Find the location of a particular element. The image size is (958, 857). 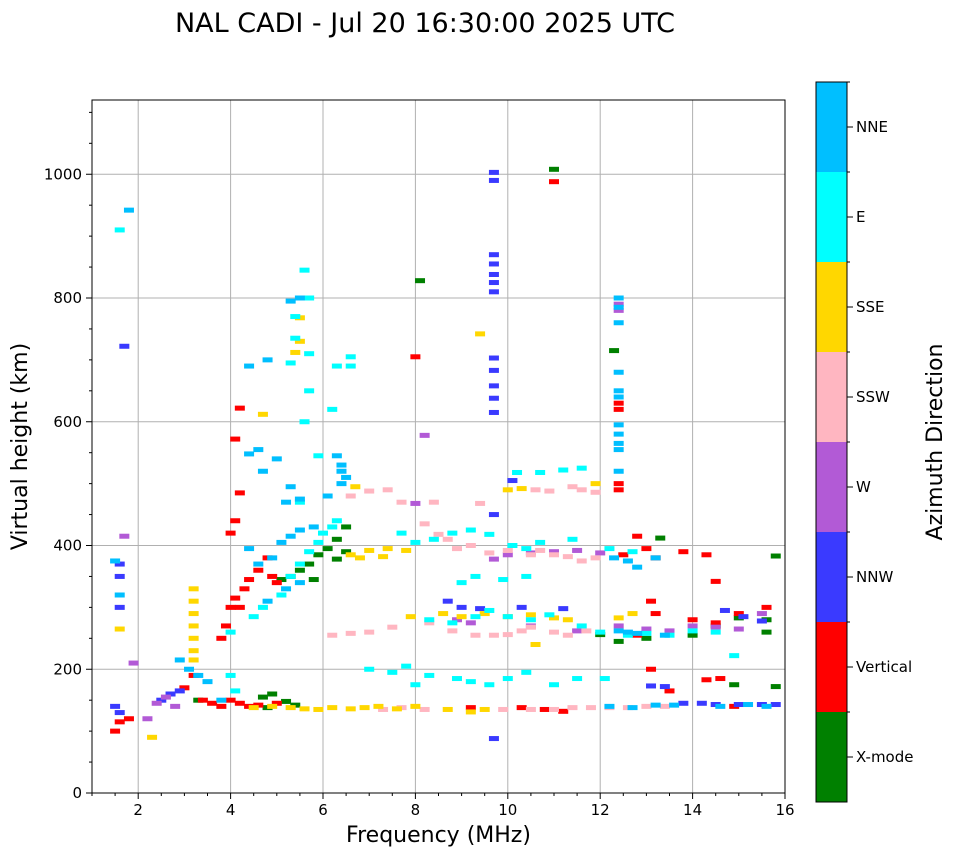

colorbar-label: NNW is located at coordinates (874, 577).